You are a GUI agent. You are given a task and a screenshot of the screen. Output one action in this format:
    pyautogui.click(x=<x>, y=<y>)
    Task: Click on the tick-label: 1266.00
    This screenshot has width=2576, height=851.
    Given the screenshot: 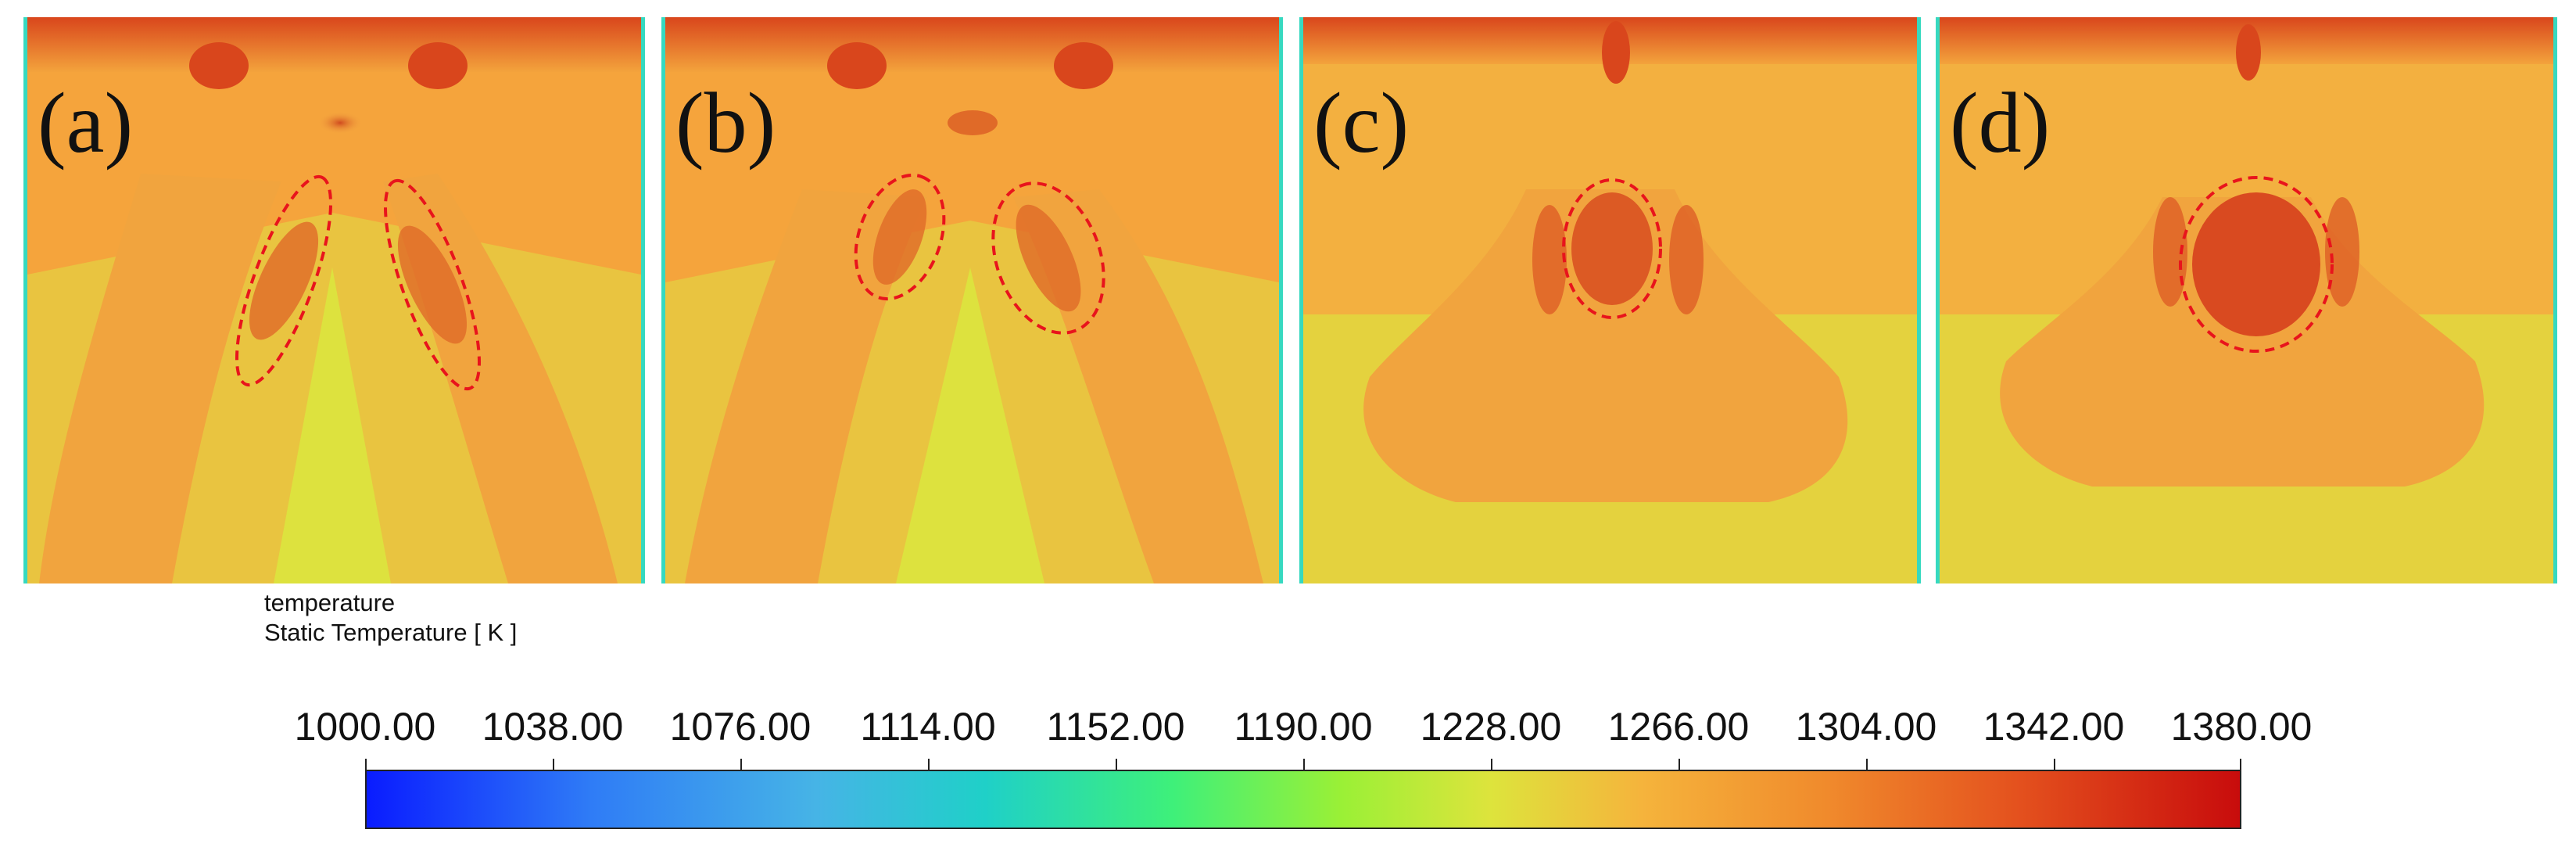 What is the action you would take?
    pyautogui.click(x=1678, y=727)
    